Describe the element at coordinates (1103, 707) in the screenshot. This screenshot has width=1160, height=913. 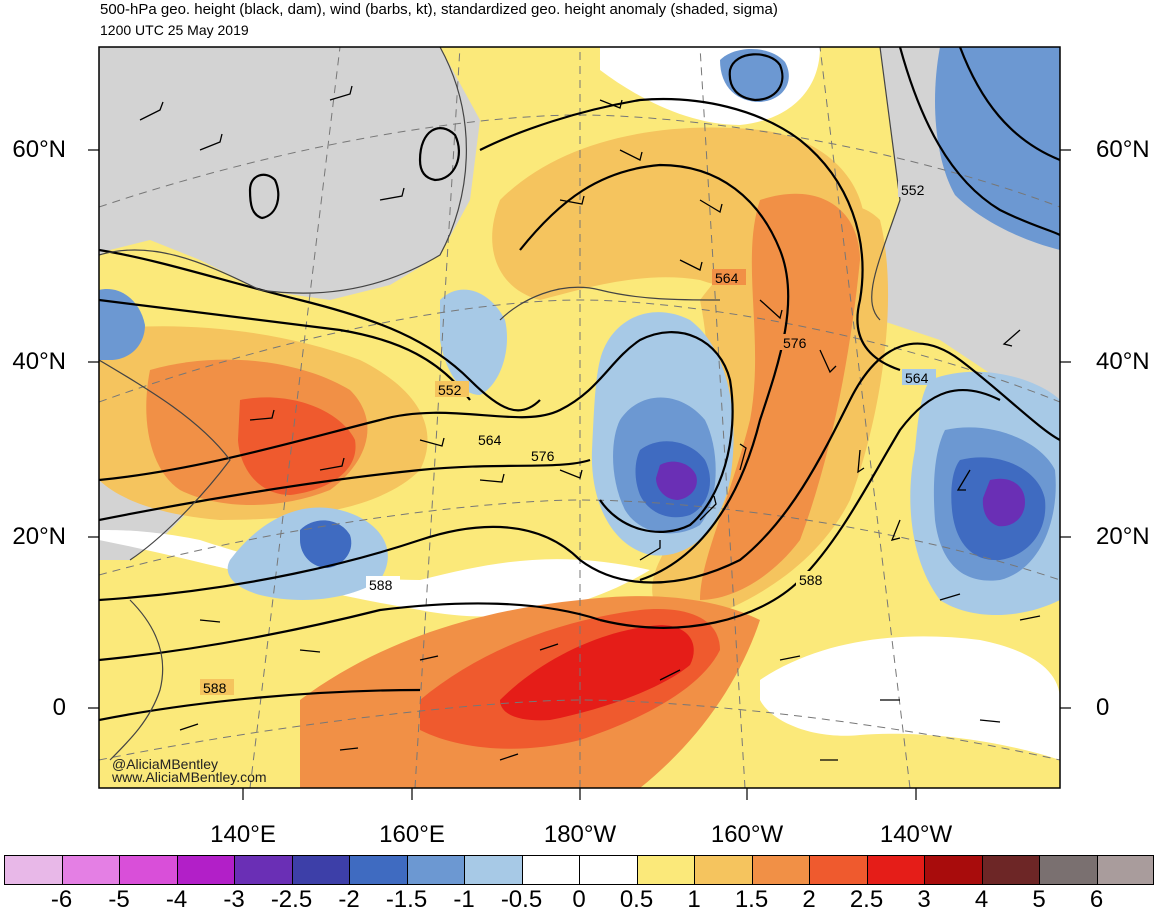
I see `lat-label-right: 0` at that location.